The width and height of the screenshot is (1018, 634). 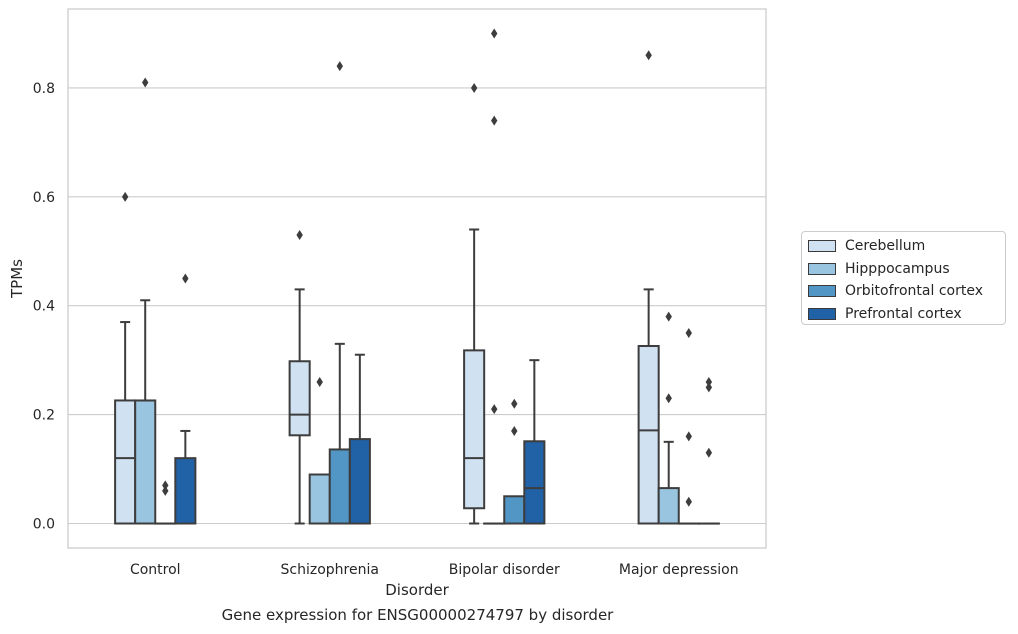 What do you see at coordinates (914, 291) in the screenshot?
I see `legend-label: Orbitofrontal cortex` at bounding box center [914, 291].